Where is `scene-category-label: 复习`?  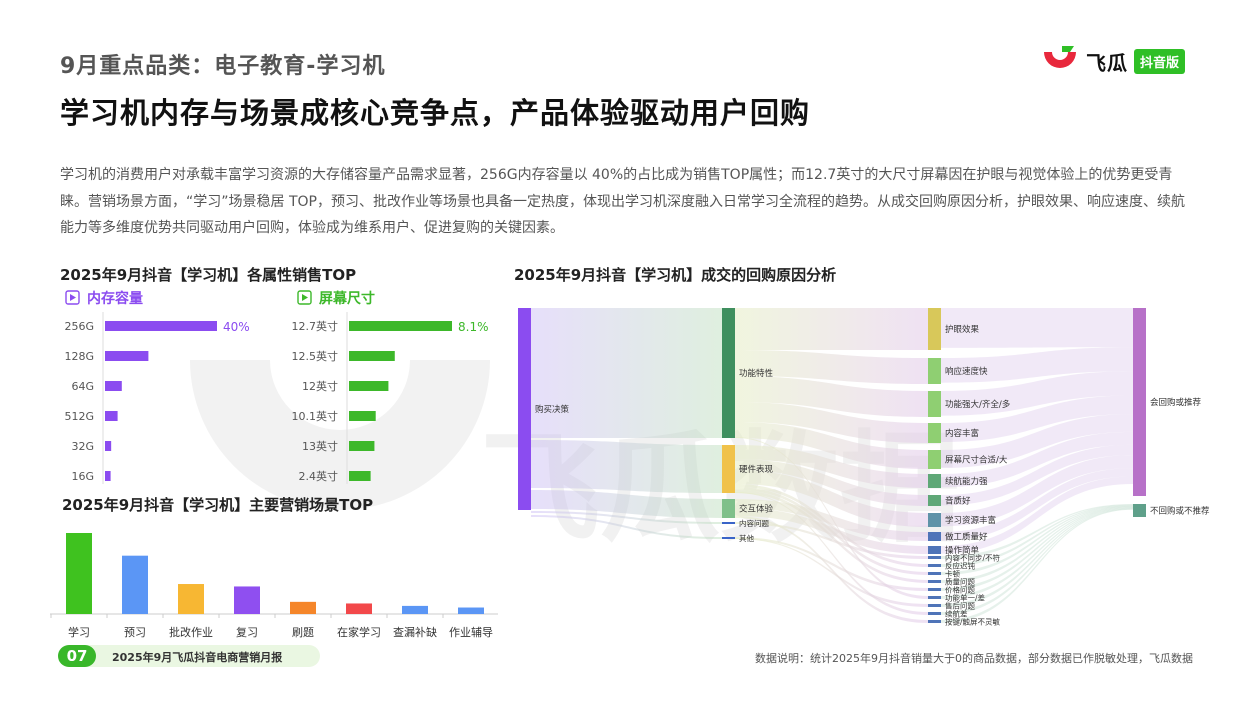 scene-category-label: 复习 is located at coordinates (247, 632).